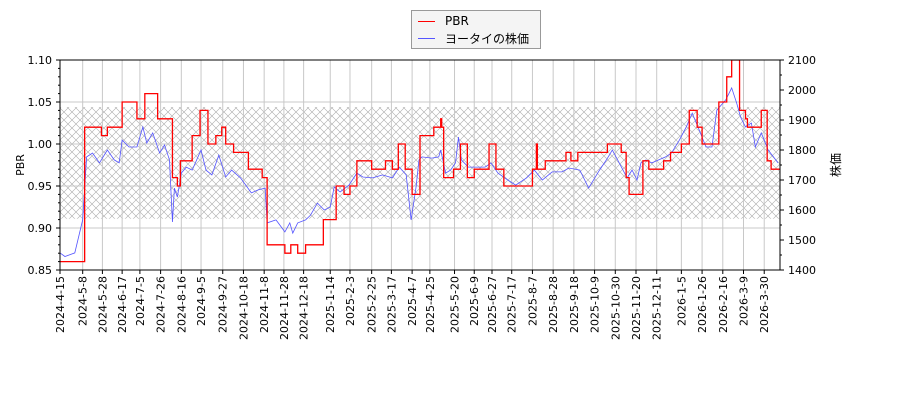  Describe the element at coordinates (802, 60) in the screenshot. I see `right-y-tick-label: 2100` at that location.